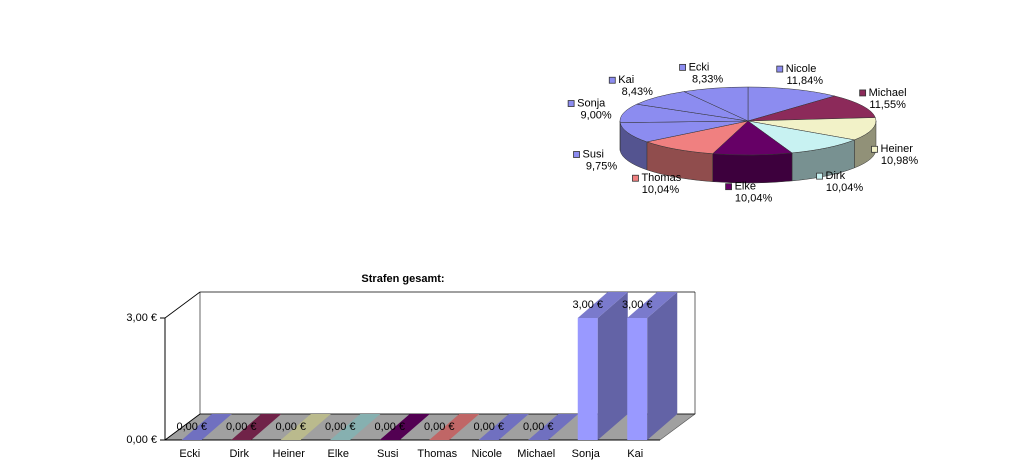 This screenshot has height=471, width=1021. I want to click on slice-label: Susi, so click(593, 154).